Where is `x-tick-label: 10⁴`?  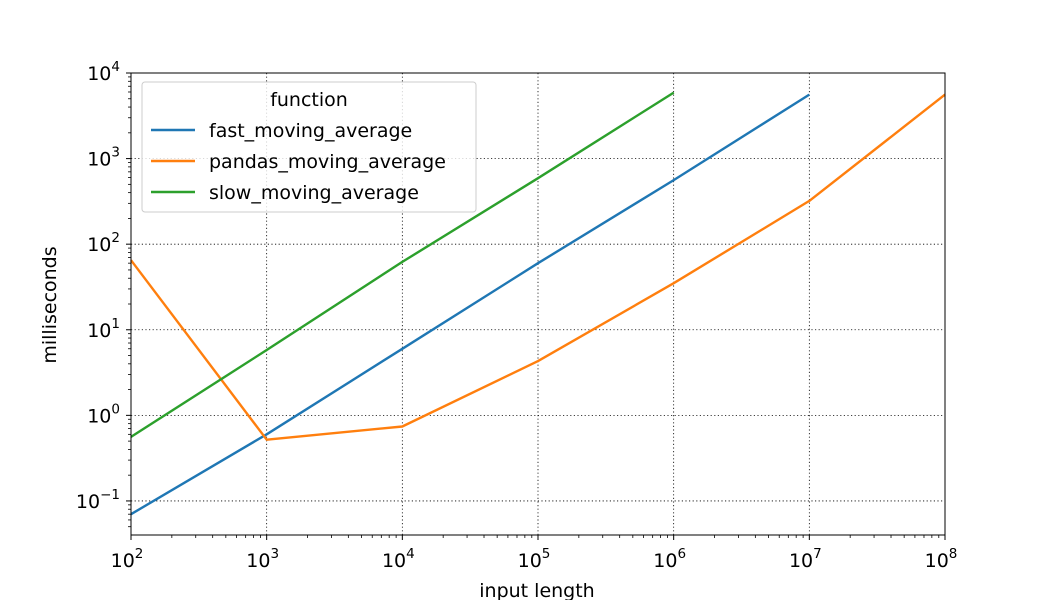 x-tick-label: 10⁴ is located at coordinates (398, 559).